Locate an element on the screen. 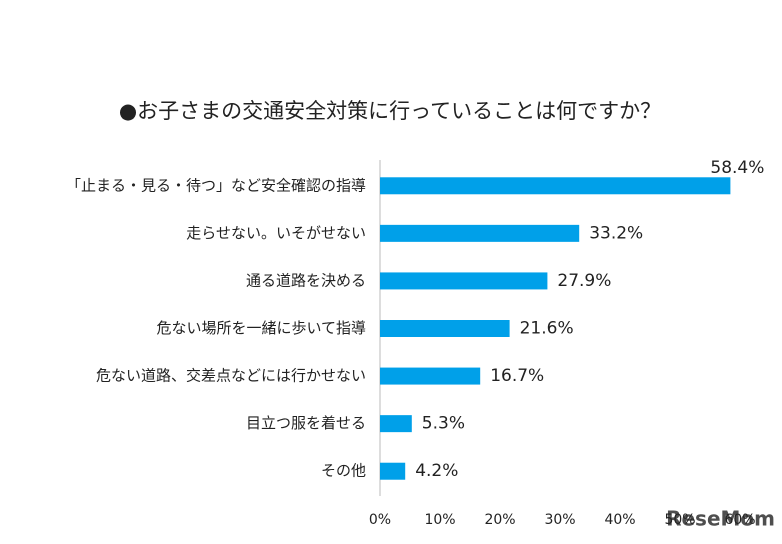  category-label: その他 is located at coordinates (343, 471).